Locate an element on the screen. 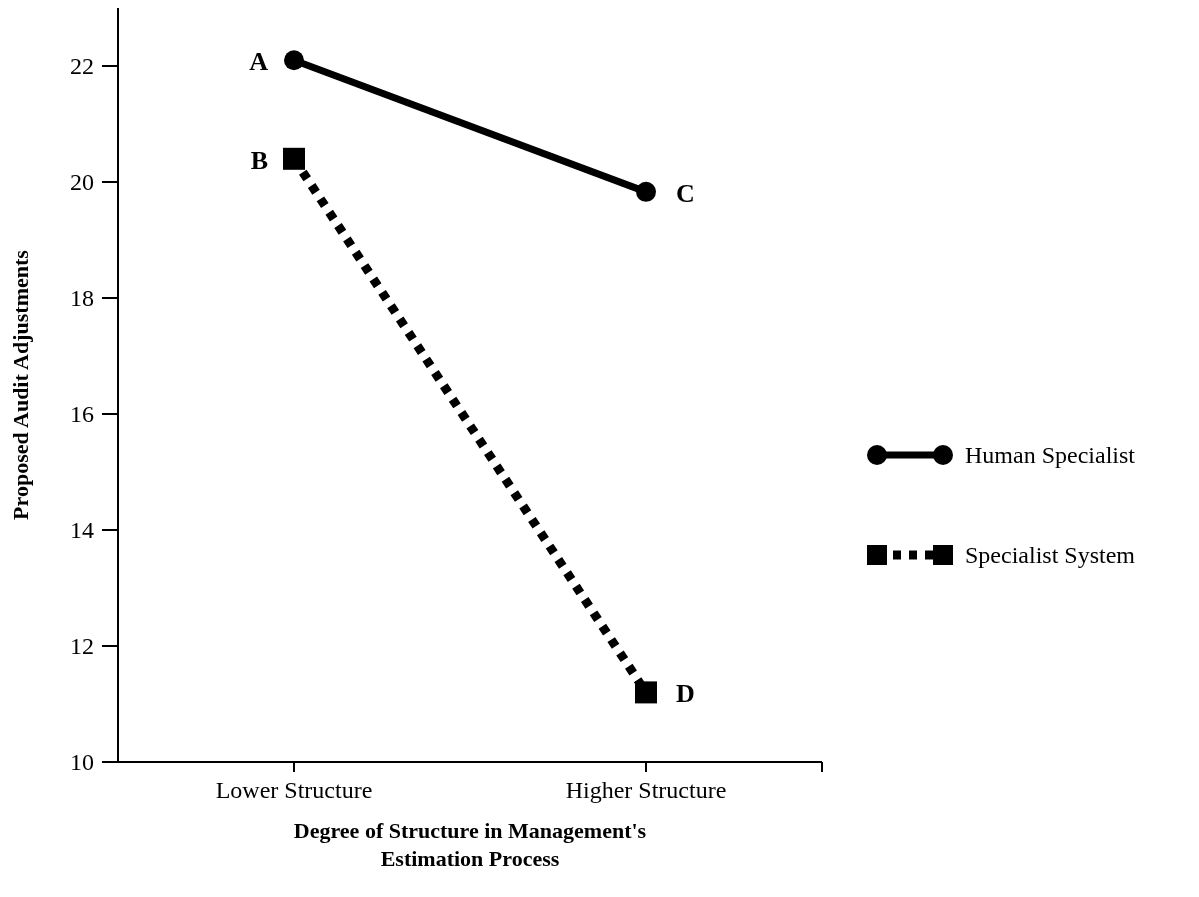  y-tick-label: 14 is located at coordinates (82, 530).